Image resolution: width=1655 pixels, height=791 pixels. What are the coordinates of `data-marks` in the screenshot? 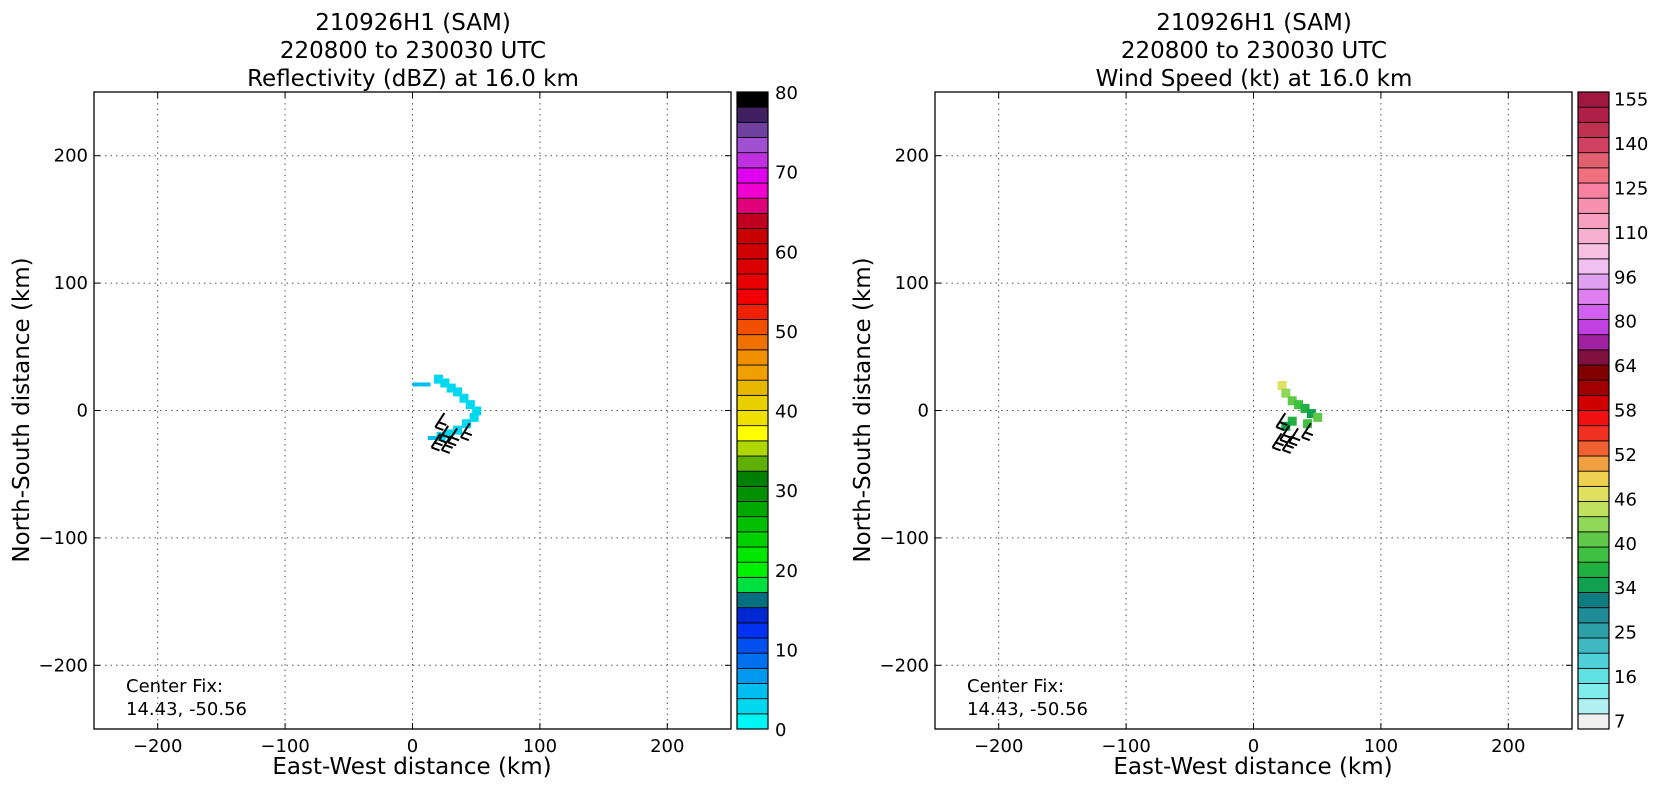 It's located at (447, 414).